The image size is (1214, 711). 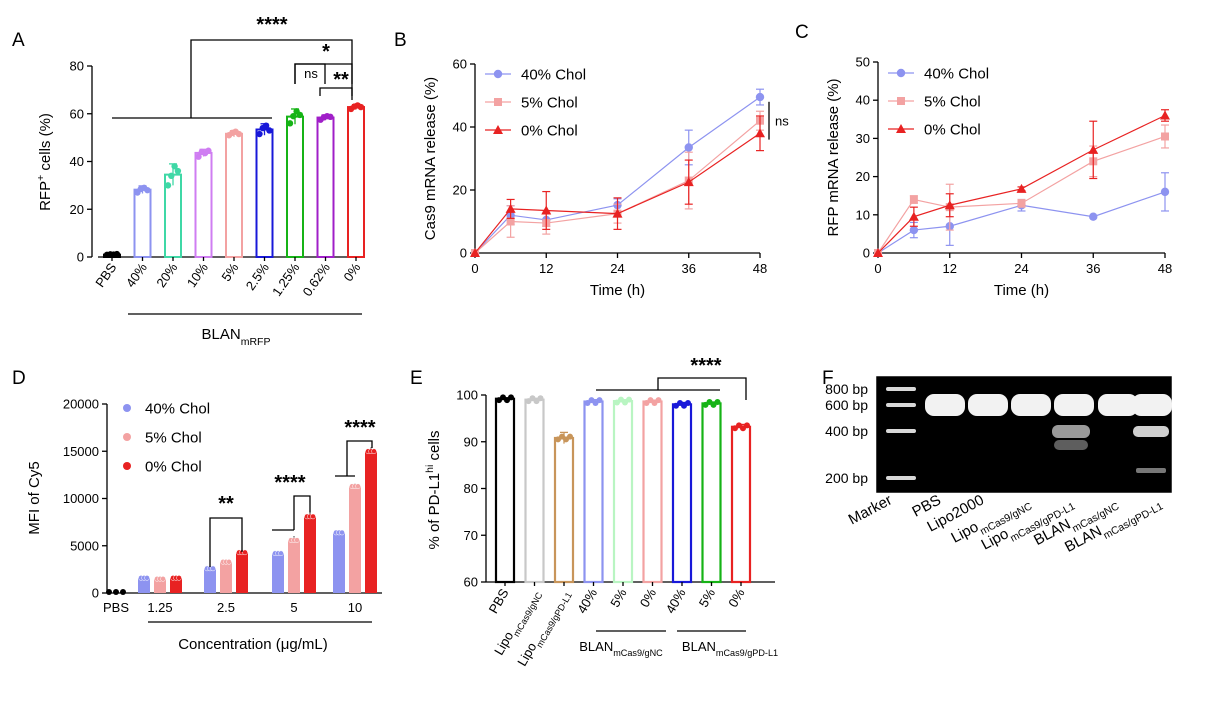 I want to click on c-y-tick-label: 40, so click(x=863, y=100).